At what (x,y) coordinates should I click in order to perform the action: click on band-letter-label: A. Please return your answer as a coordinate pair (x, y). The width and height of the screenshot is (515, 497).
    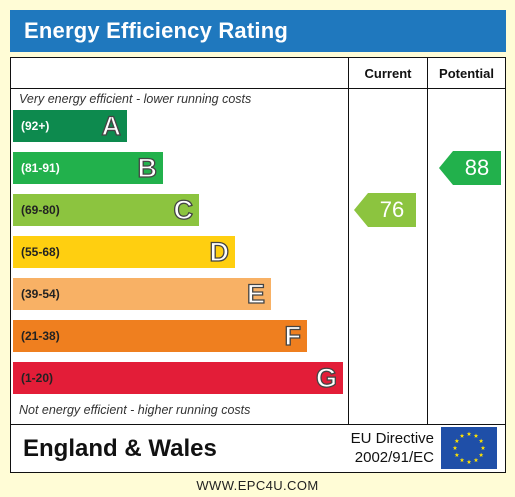
    Looking at the image, I should click on (111, 125).